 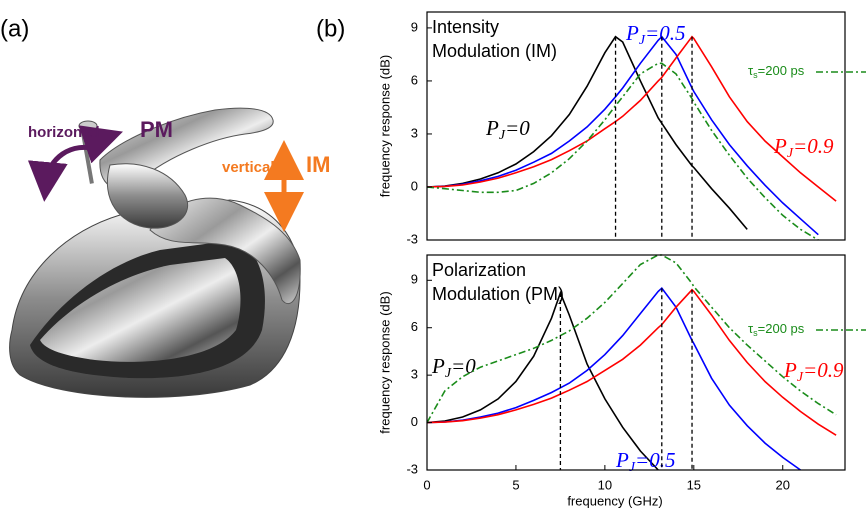 I want to click on x-axis-label: frequency (GHz), so click(x=614, y=500).